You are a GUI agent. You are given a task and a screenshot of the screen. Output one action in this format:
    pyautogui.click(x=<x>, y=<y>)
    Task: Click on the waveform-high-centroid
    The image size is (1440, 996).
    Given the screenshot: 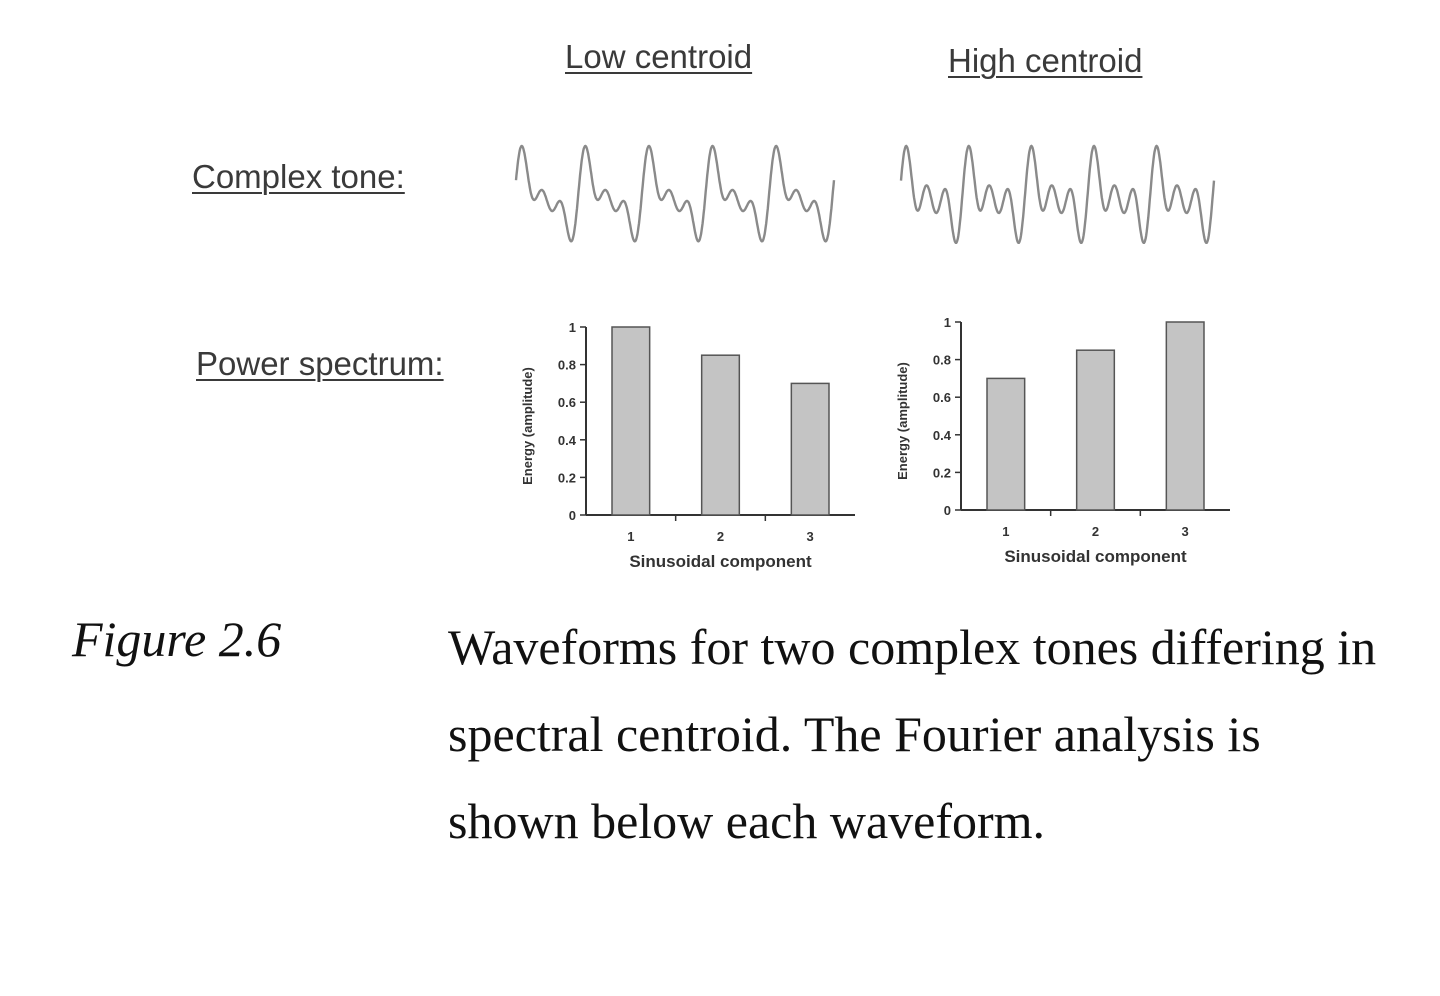 What is the action you would take?
    pyautogui.click(x=1057, y=194)
    